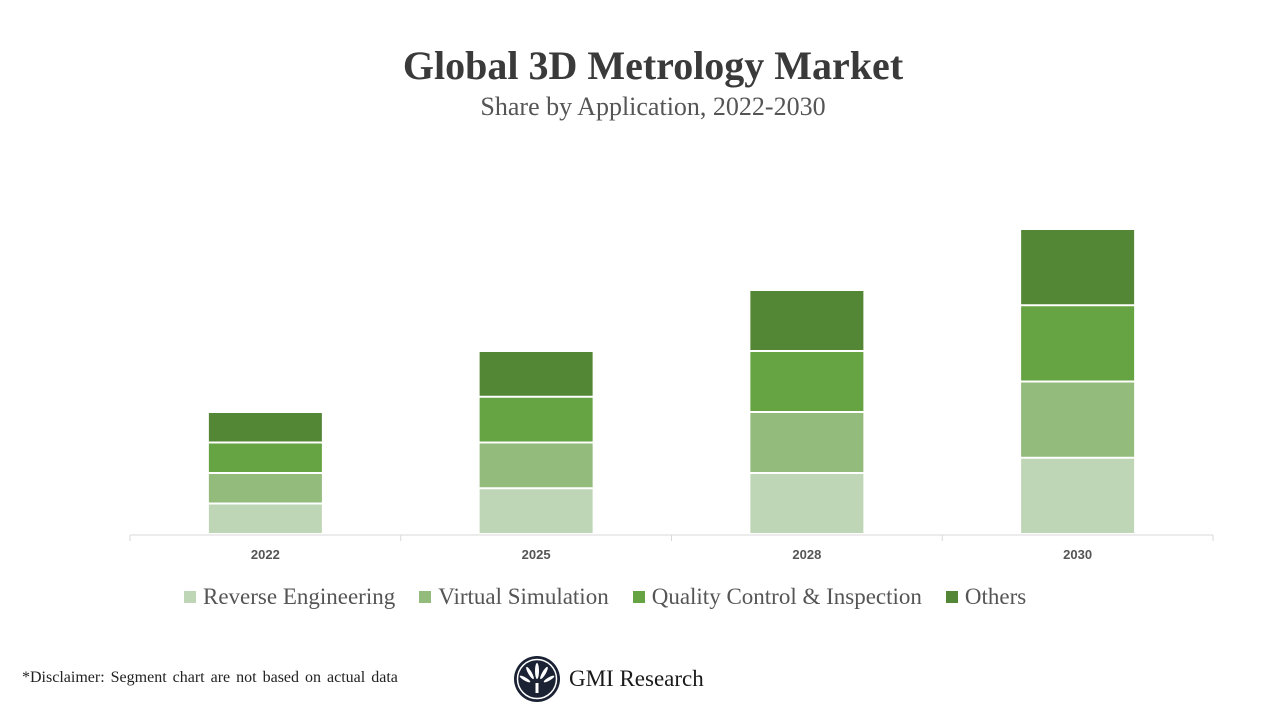  What do you see at coordinates (265, 457) in the screenshot?
I see `bar-segment-quality-control-inspection-2022` at bounding box center [265, 457].